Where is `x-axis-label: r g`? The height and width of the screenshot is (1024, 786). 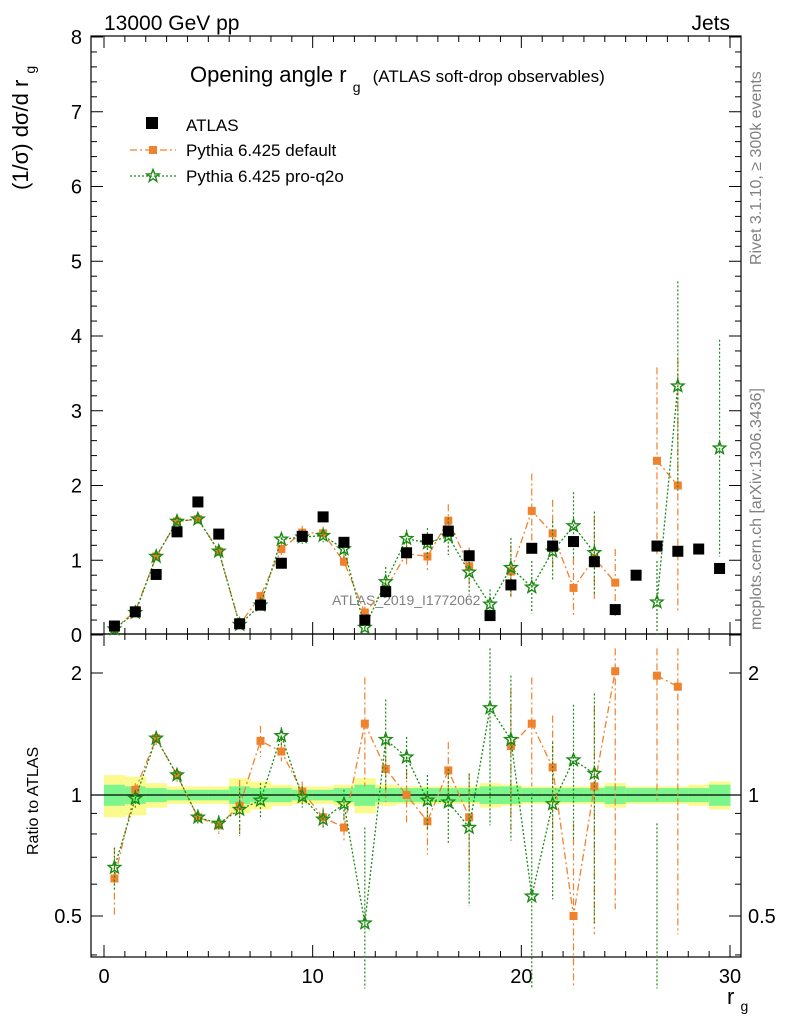 x-axis-label: r g is located at coordinates (737, 999).